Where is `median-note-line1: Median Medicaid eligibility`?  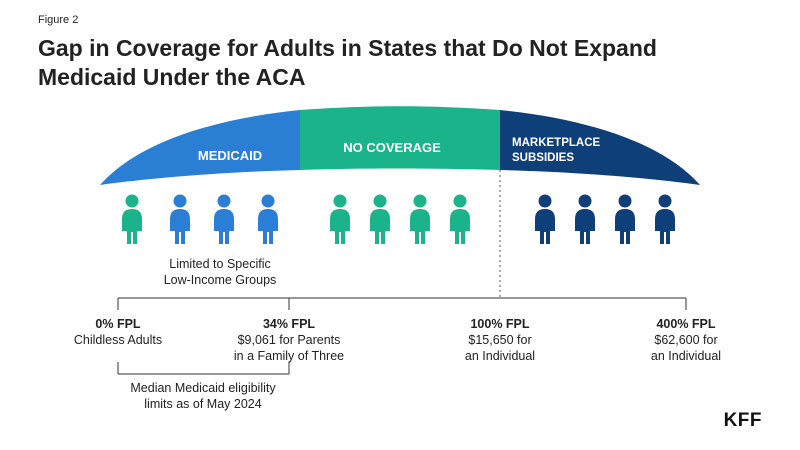 median-note-line1: Median Medicaid eligibility is located at coordinates (203, 388).